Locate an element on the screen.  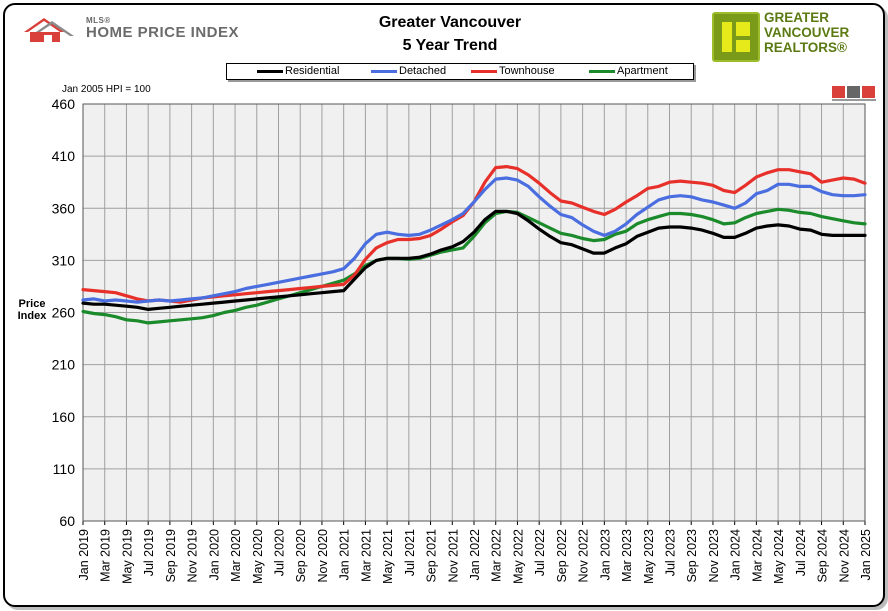
legend-label: Townhouse is located at coordinates (527, 71).